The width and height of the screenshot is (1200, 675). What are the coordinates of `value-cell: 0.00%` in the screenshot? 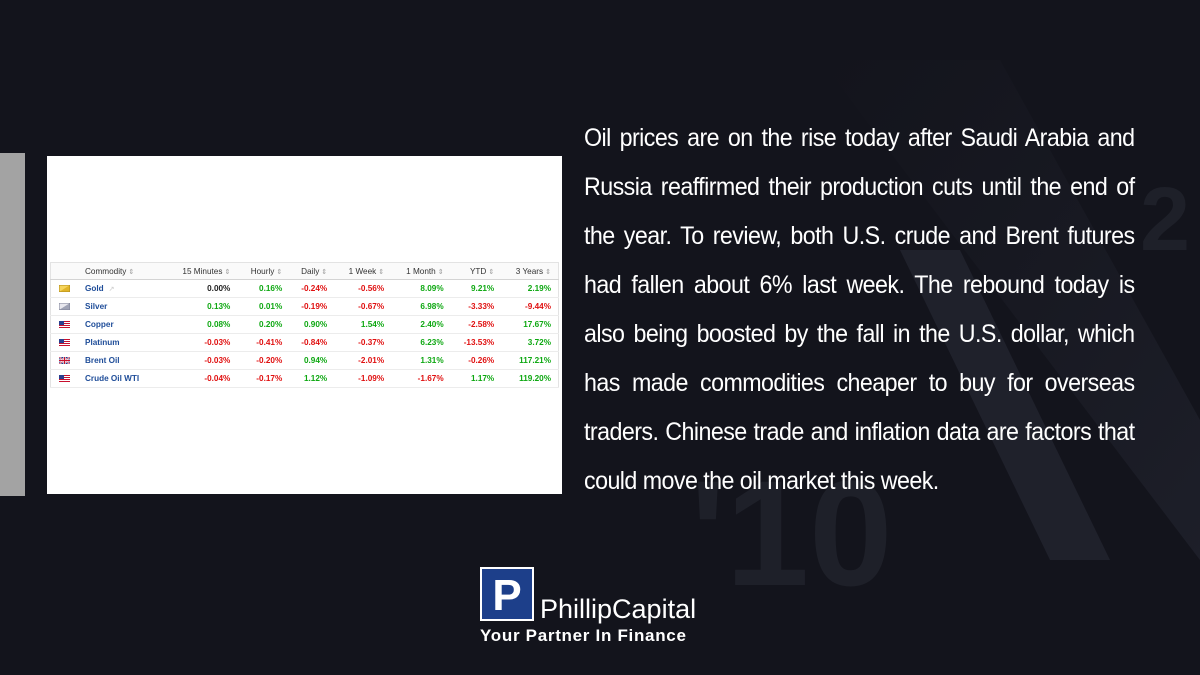 It's located at (201, 288).